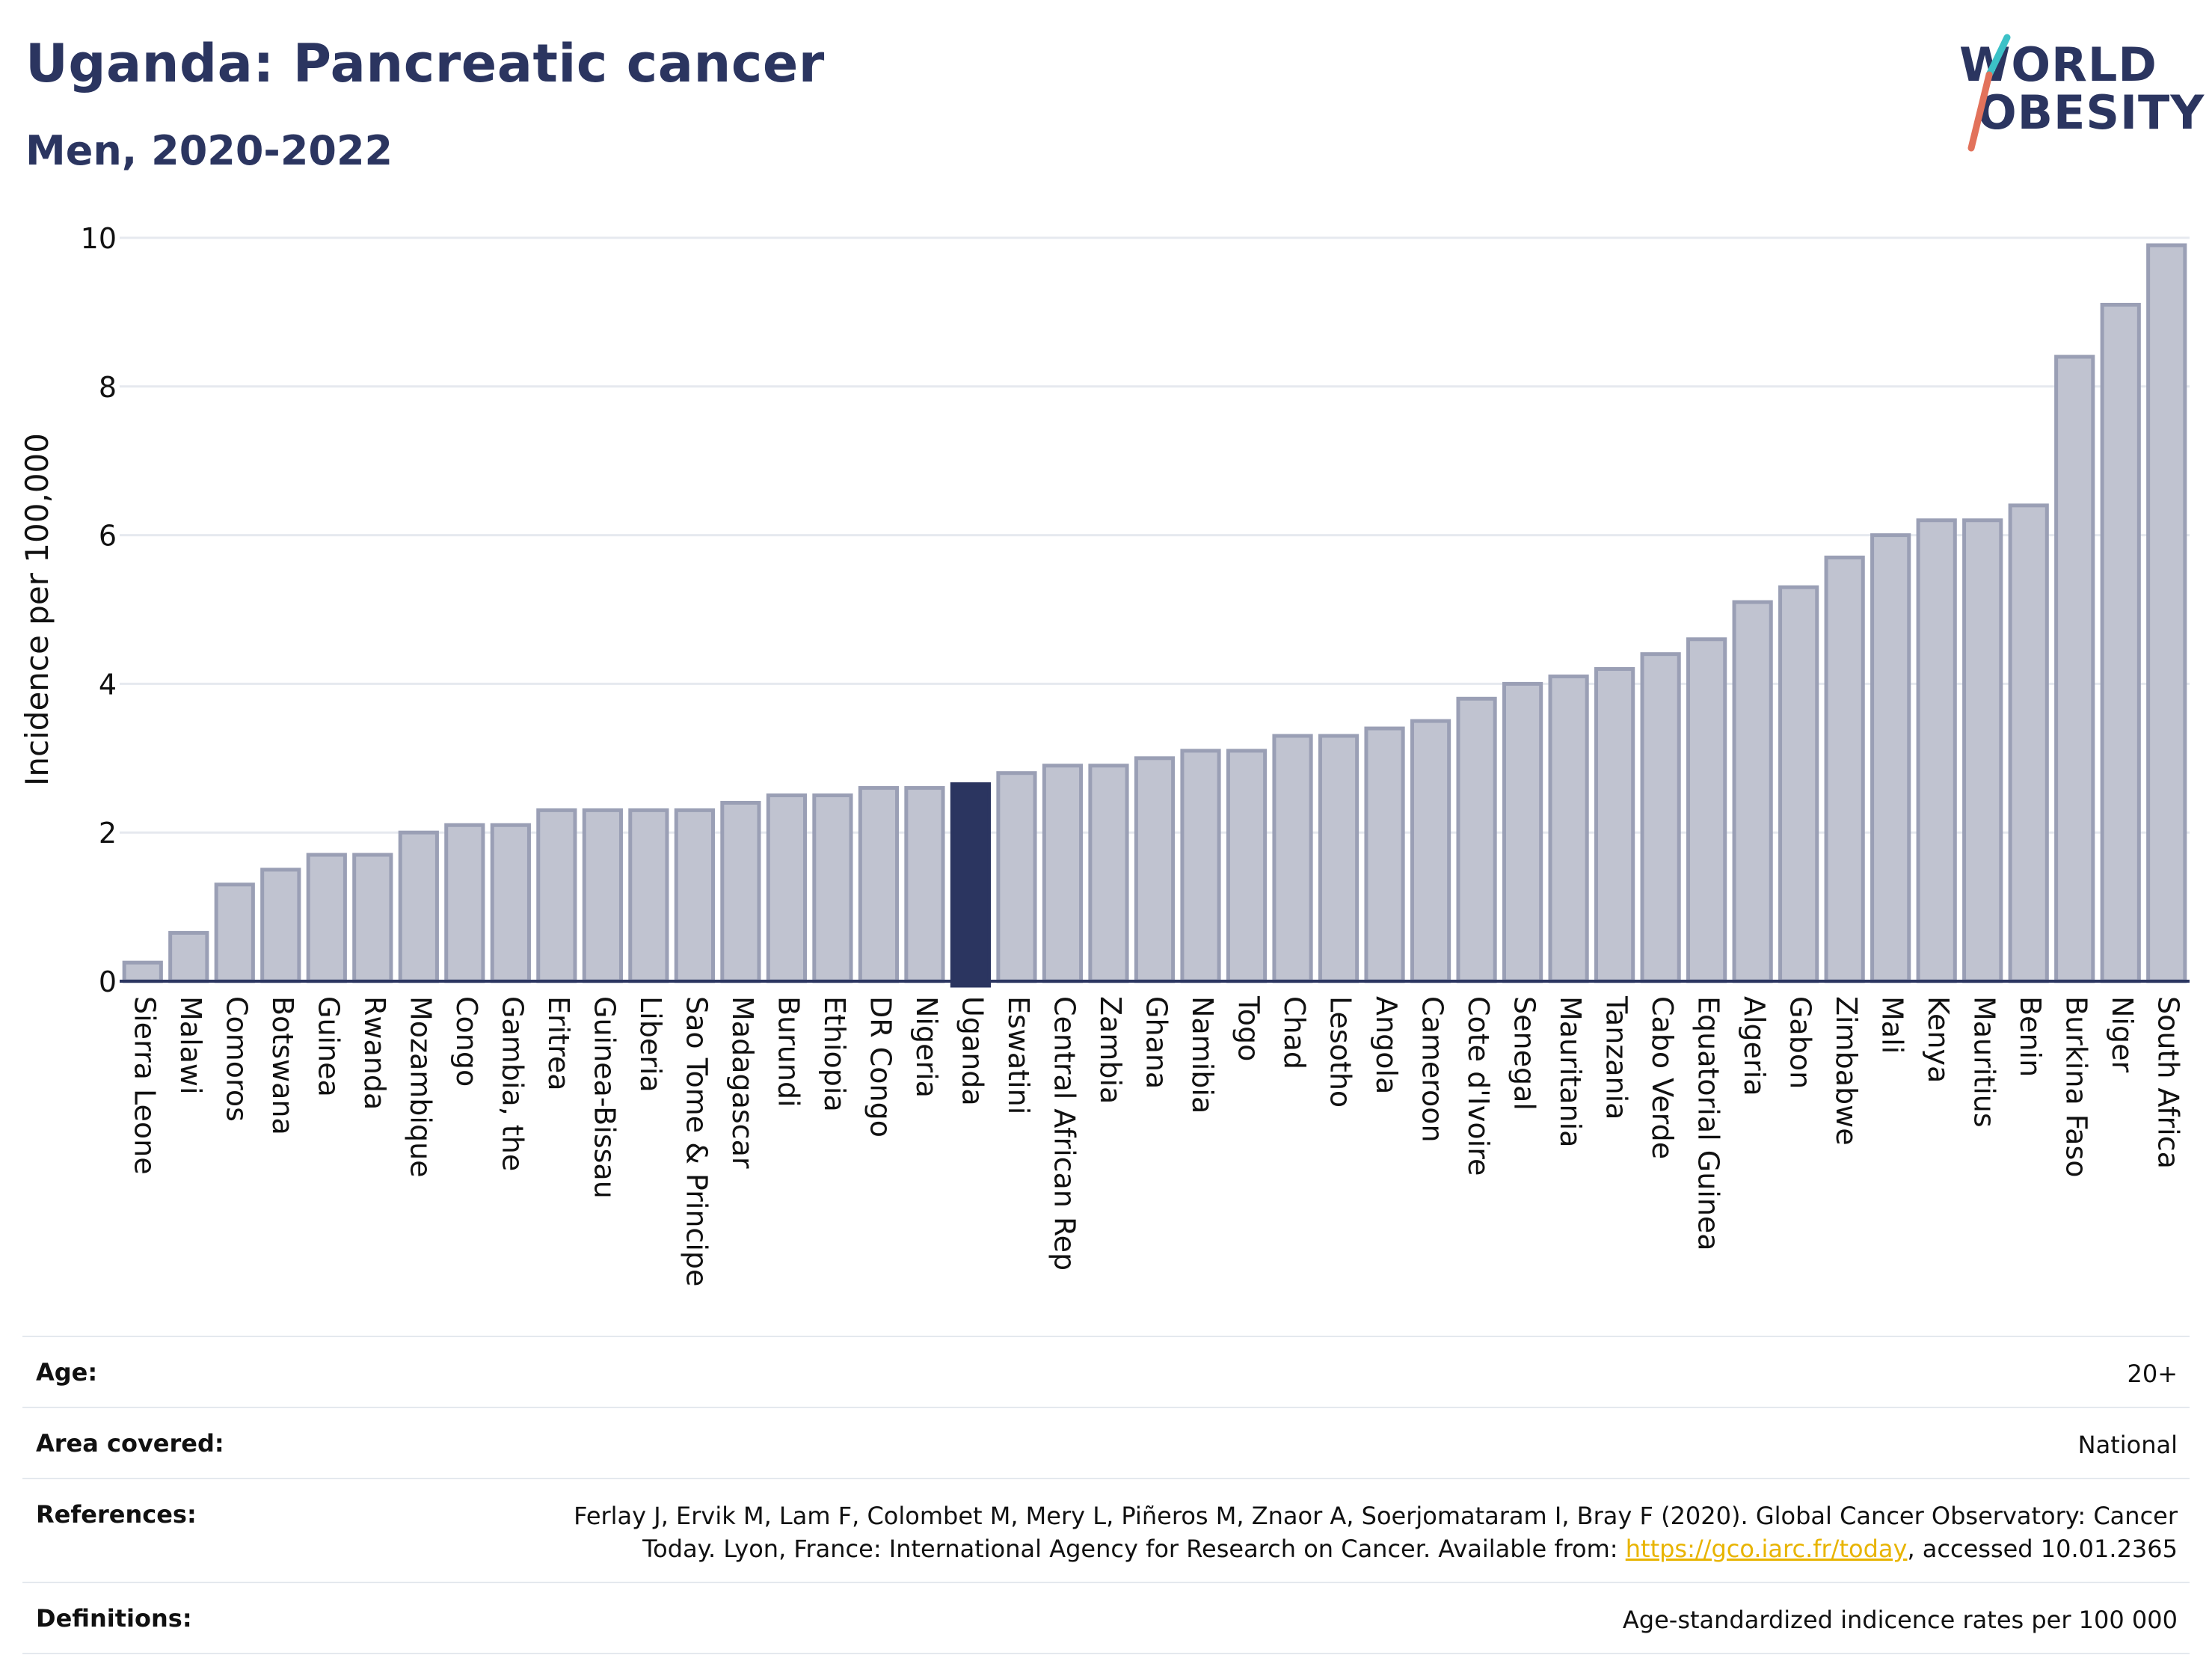 The image size is (2212, 1655). I want to click on x-tick-label: South Africa, so click(2168, 1082).